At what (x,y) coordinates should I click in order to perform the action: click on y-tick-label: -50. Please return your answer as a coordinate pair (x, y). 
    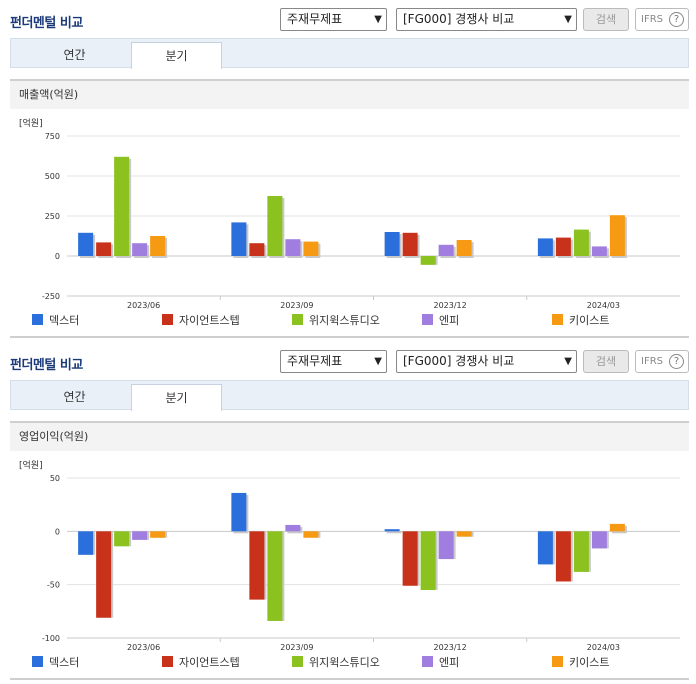
    Looking at the image, I should click on (53, 585).